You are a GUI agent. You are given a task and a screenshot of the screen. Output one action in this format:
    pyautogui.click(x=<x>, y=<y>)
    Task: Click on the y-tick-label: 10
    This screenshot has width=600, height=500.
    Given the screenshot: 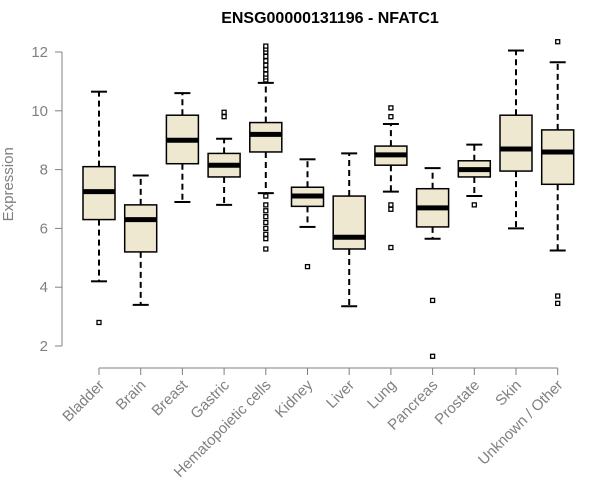 What is the action you would take?
    pyautogui.click(x=39, y=111)
    